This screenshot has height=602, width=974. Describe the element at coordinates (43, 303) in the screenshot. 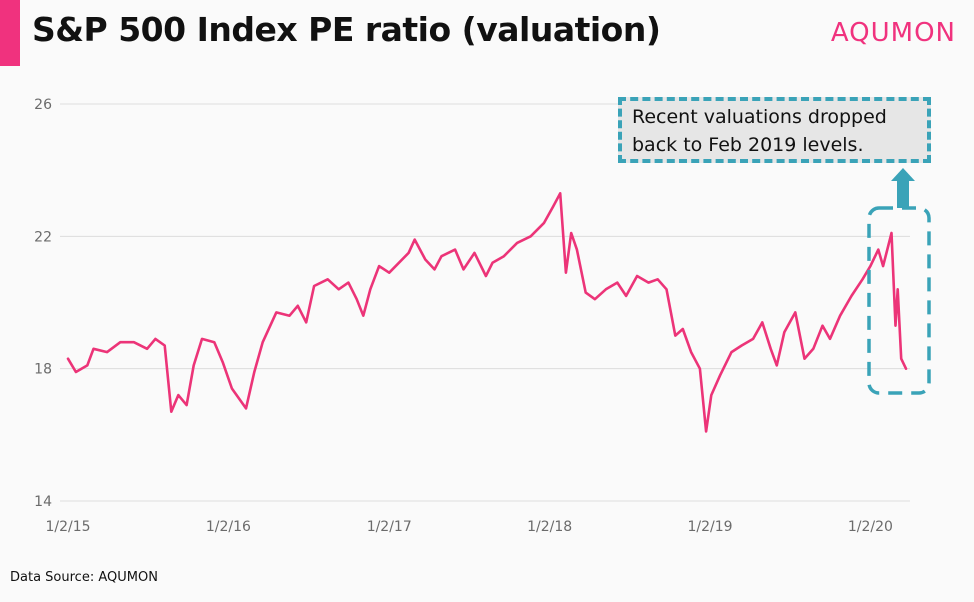

I see `y-axis-labels: 14 18 22 26` at that location.